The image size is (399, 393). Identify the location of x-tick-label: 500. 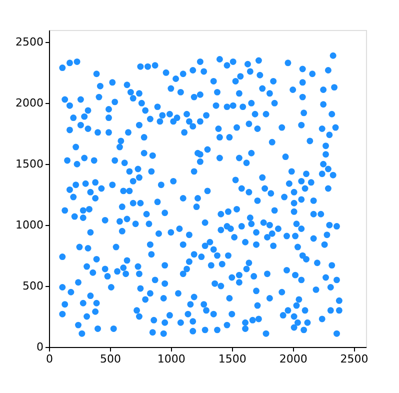
(110, 359).